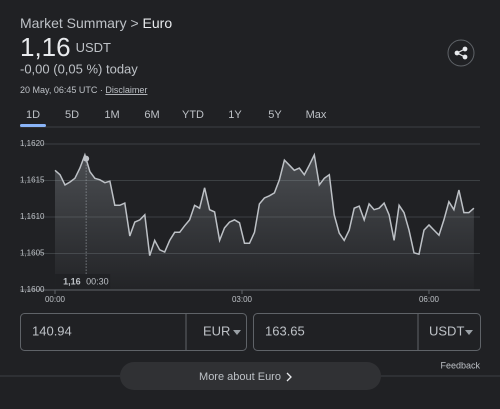  Describe the element at coordinates (45, 47) in the screenshot. I see `price: 1,16` at that location.